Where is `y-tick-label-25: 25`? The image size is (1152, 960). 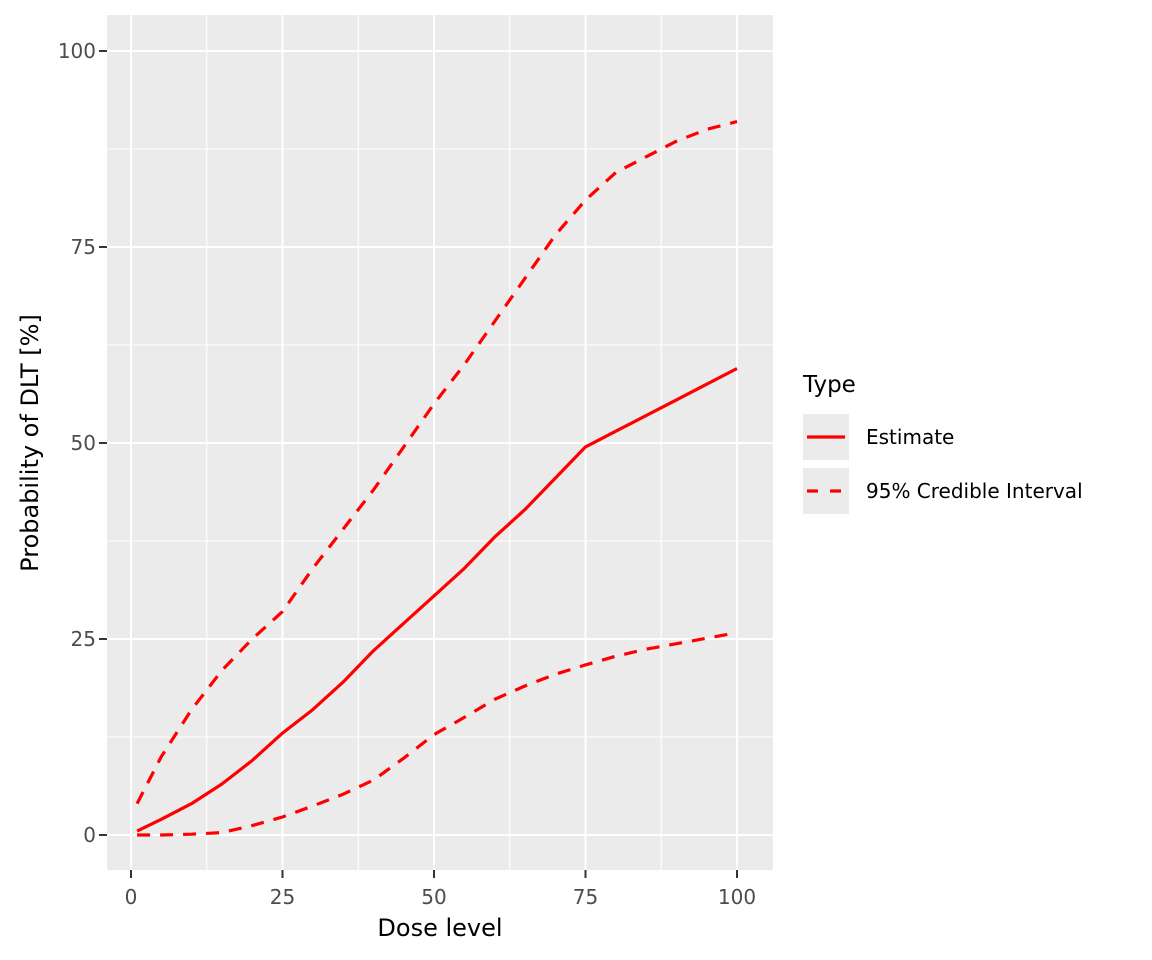
y-tick-label-25: 25 is located at coordinates (83, 639).